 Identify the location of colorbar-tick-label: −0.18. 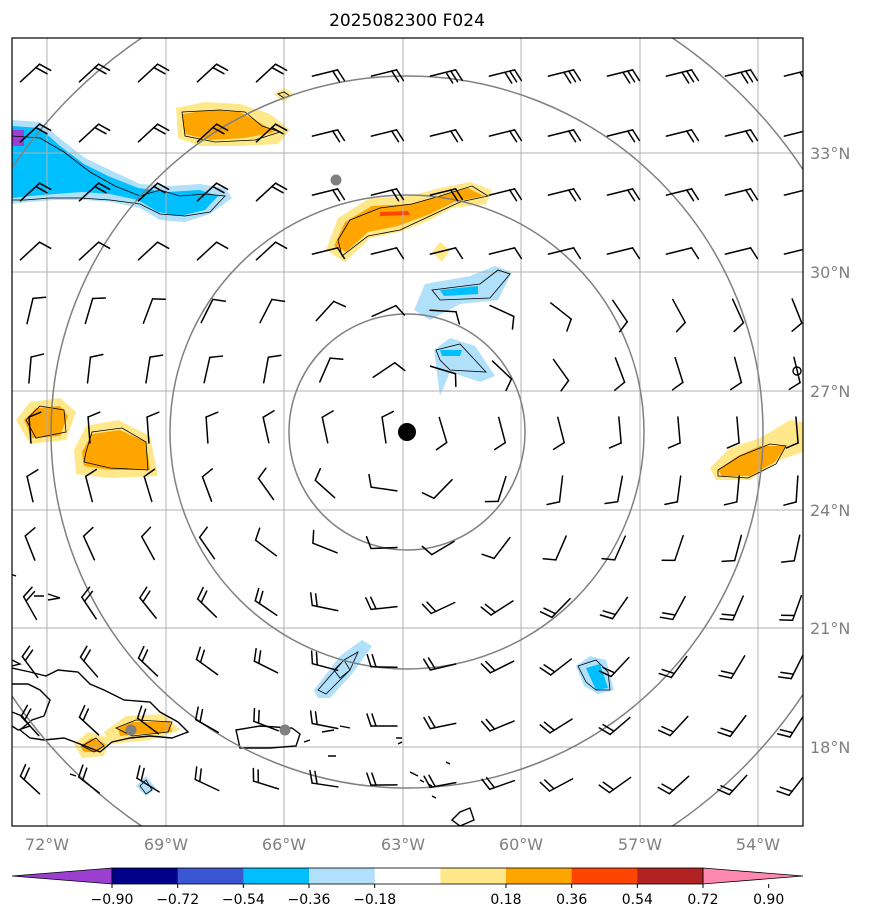
(374, 900).